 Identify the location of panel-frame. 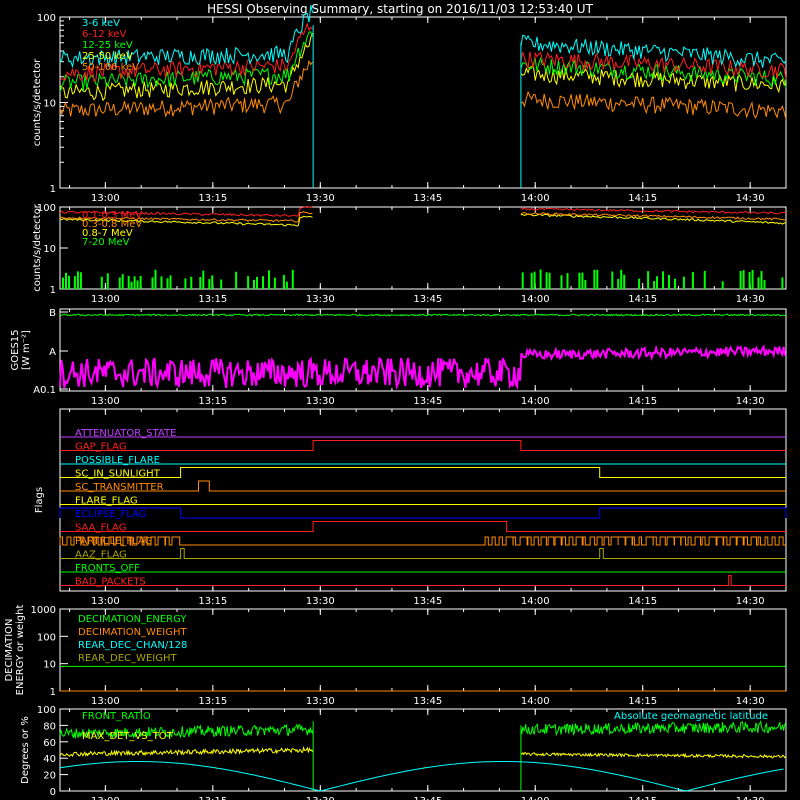
(423, 750).